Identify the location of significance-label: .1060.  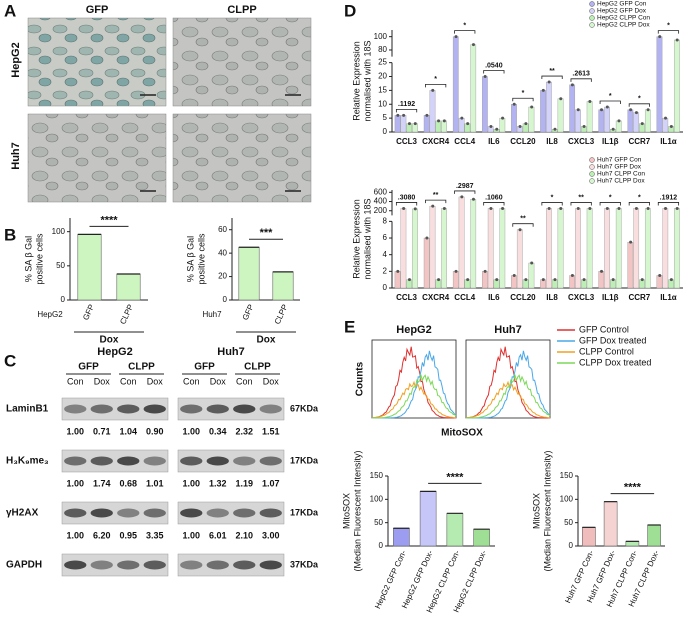
(494, 197).